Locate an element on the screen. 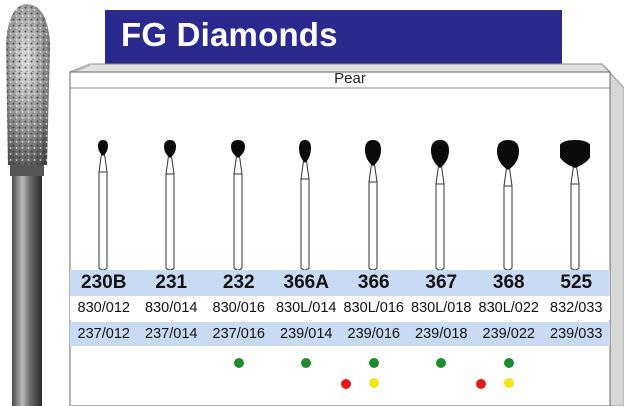  iso-code: 830L/016 is located at coordinates (373, 308).